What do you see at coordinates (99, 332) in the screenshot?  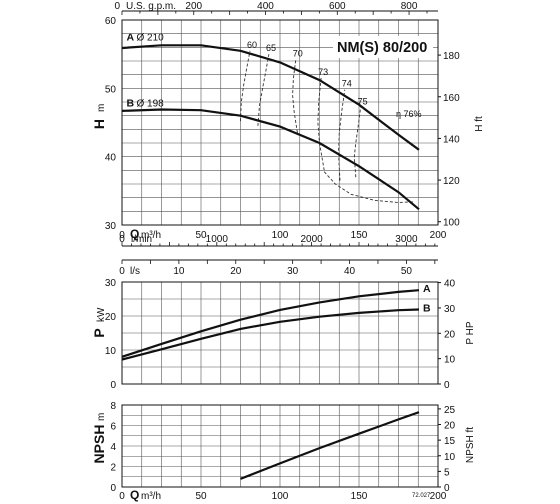 I see `y-axis-title: P` at bounding box center [99, 332].